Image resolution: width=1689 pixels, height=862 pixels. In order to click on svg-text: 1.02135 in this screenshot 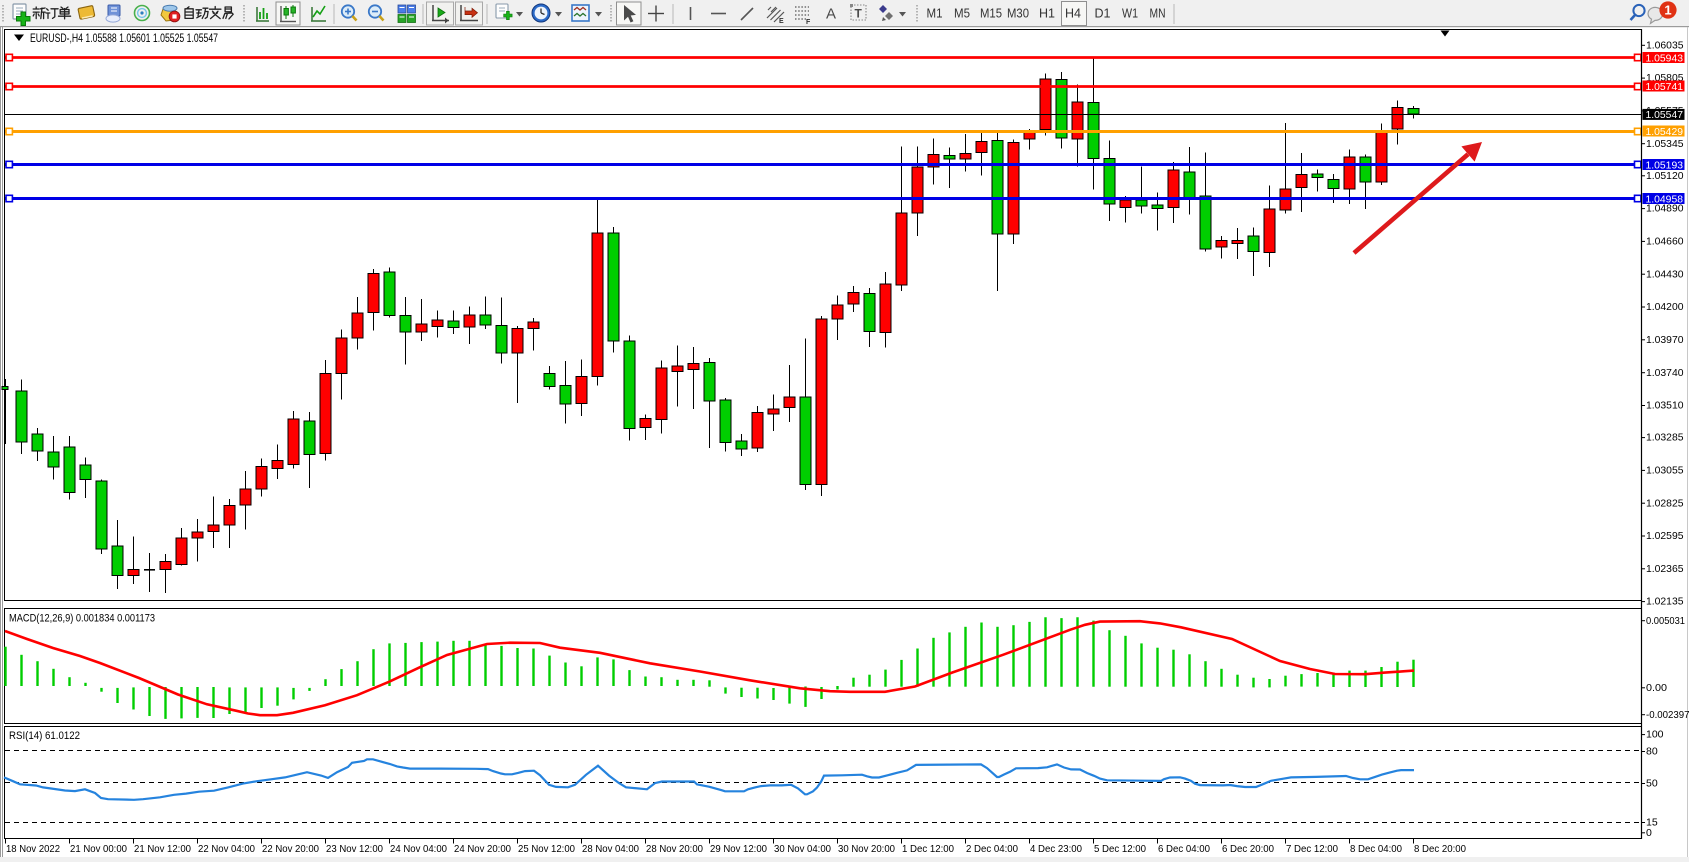, I will do `click(1665, 602)`.